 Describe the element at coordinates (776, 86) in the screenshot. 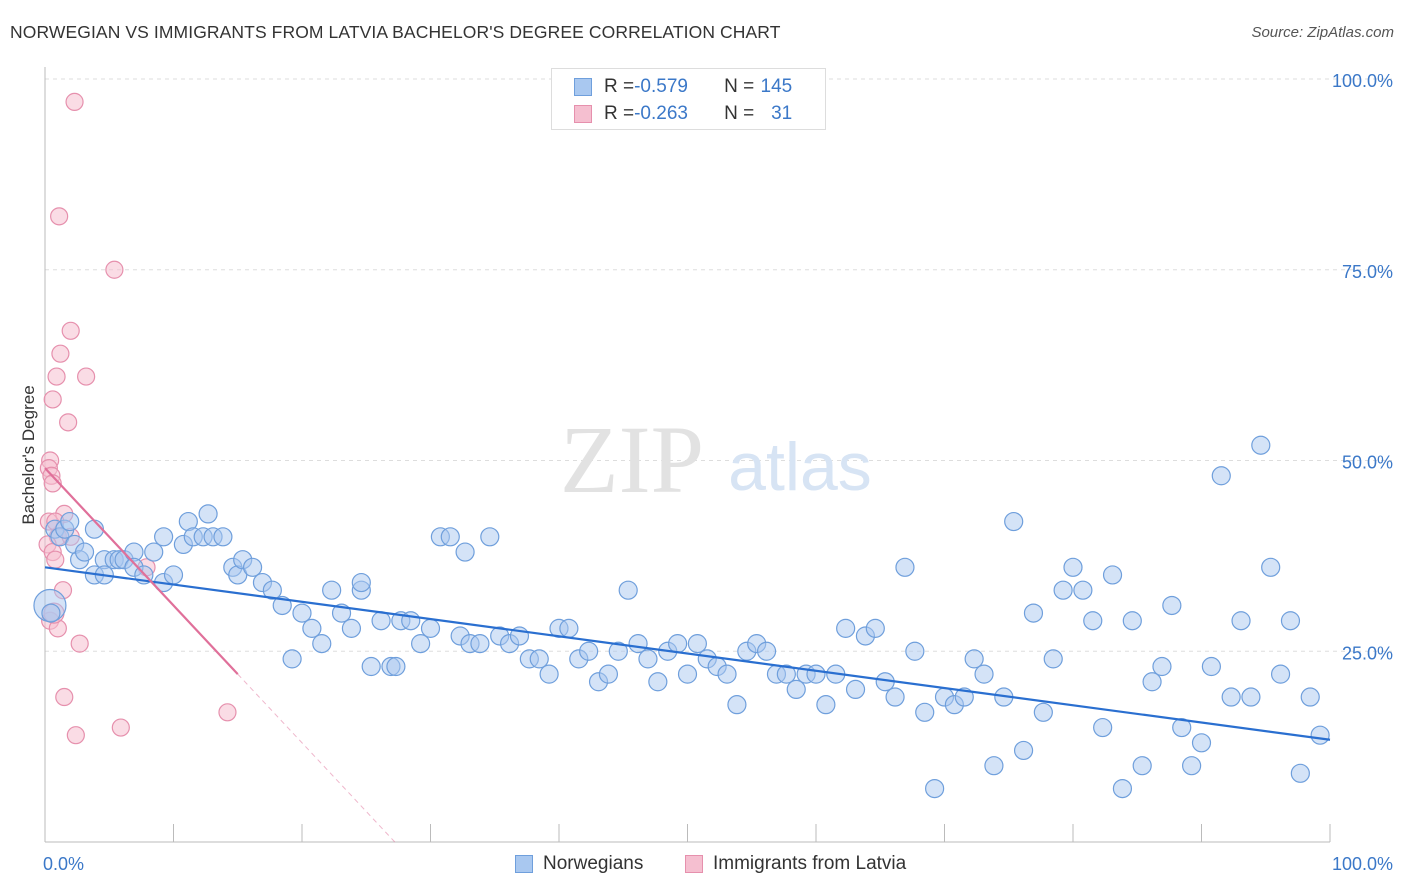

I see `n-value: 145` at that location.